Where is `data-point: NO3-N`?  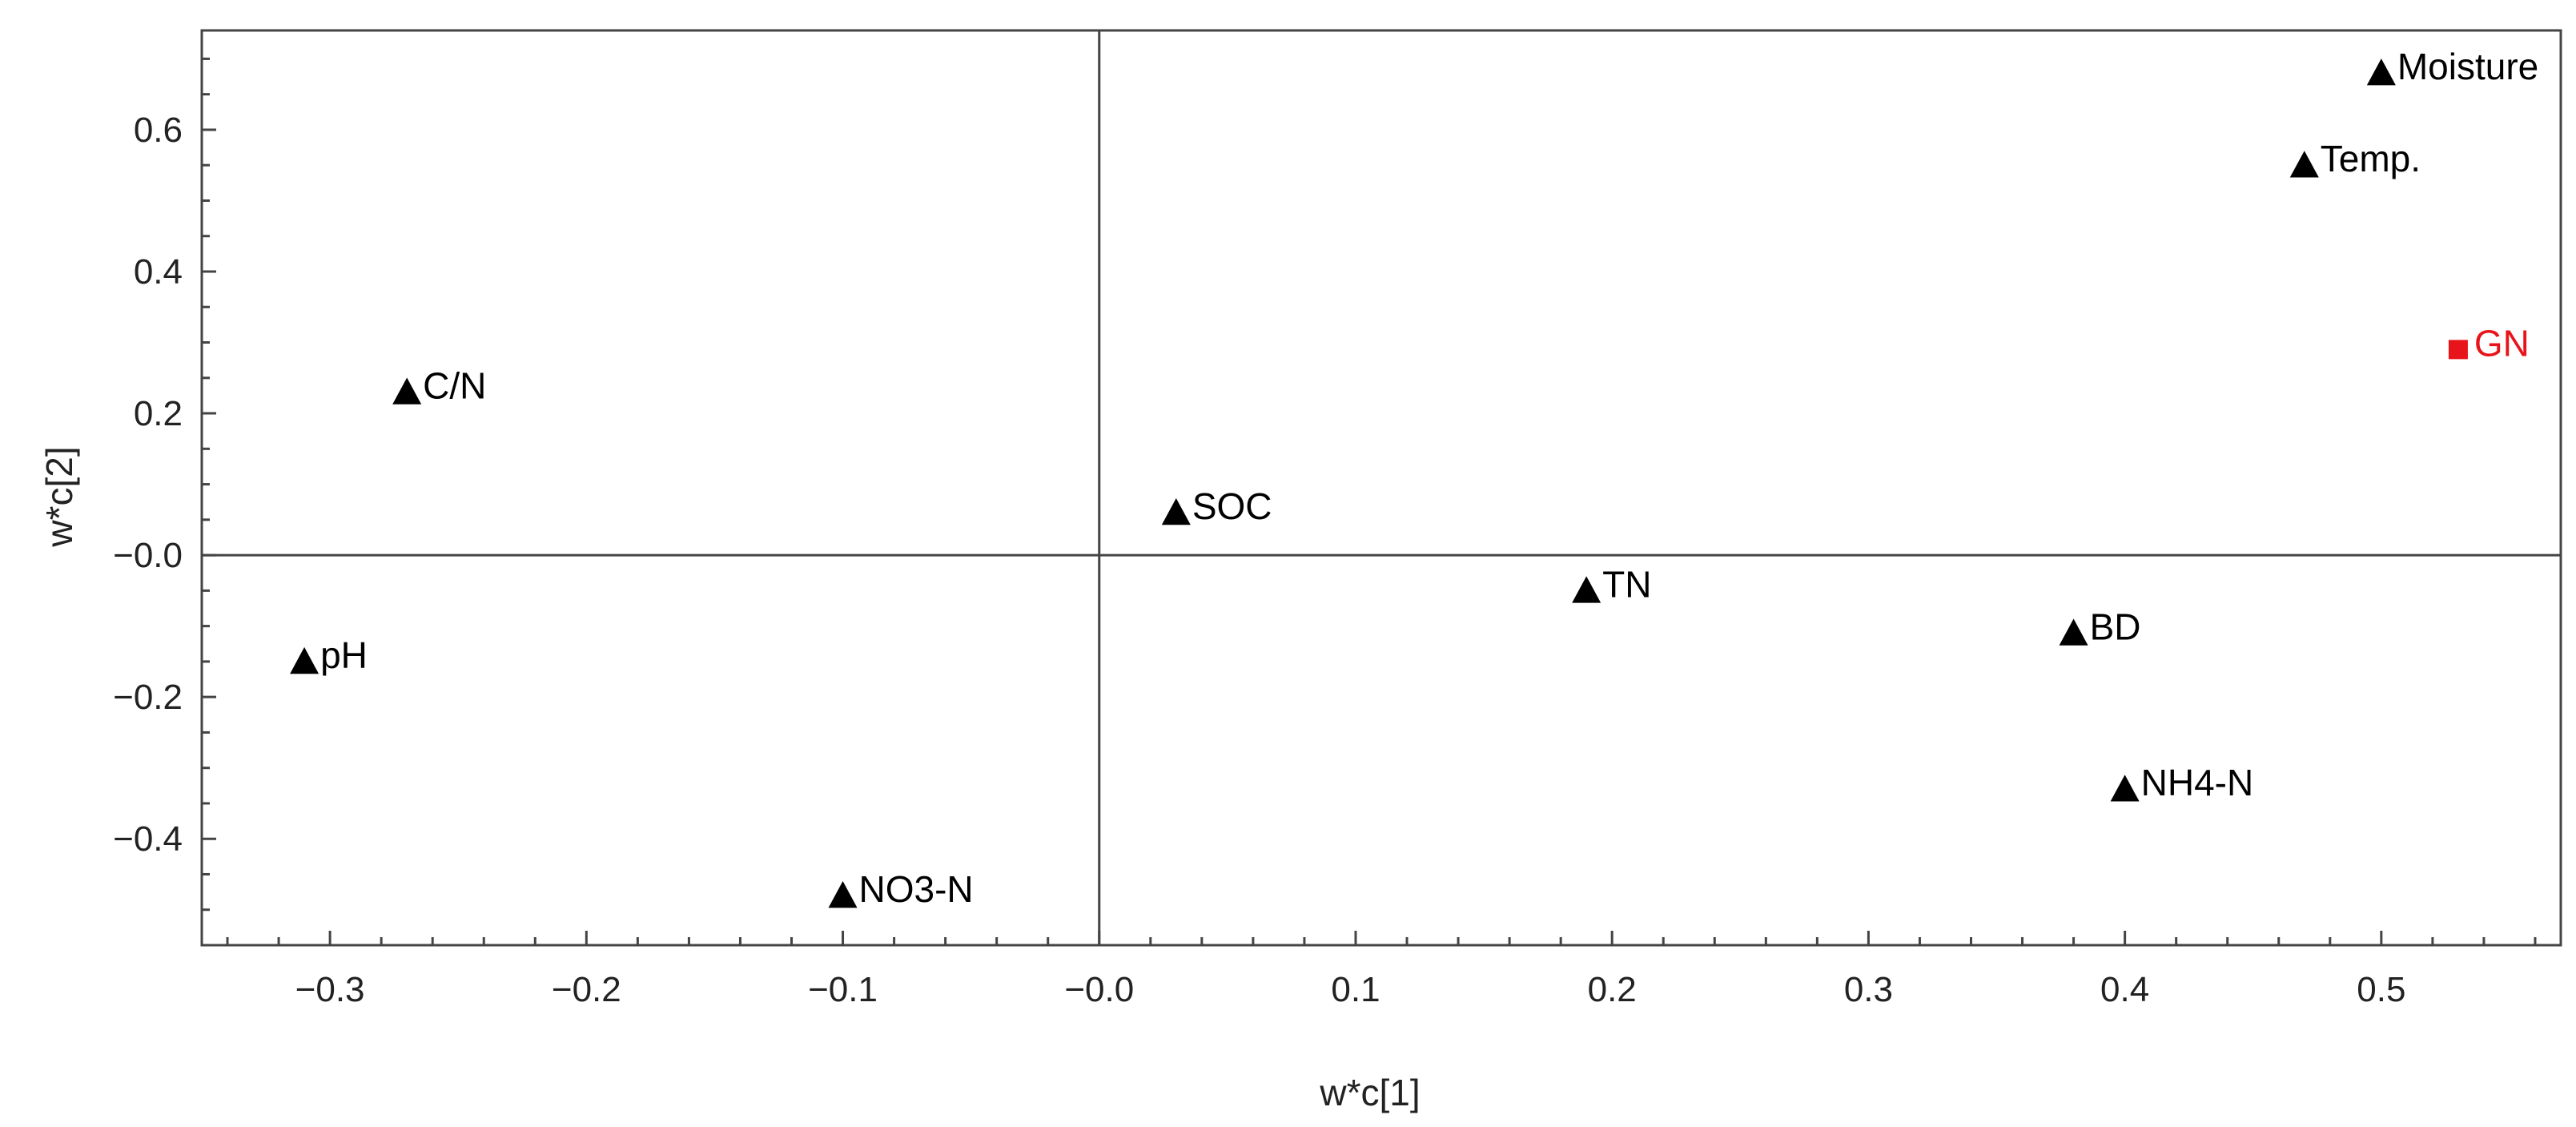
data-point: NO3-N is located at coordinates (901, 889).